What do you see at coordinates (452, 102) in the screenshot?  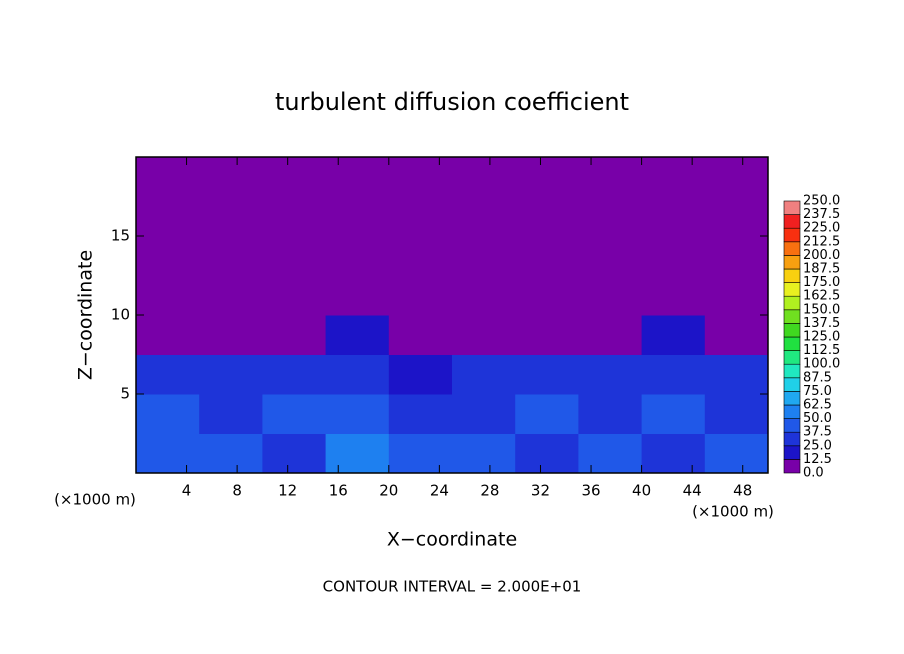 I see `chart-title: turbulent diffusion coefficient` at bounding box center [452, 102].